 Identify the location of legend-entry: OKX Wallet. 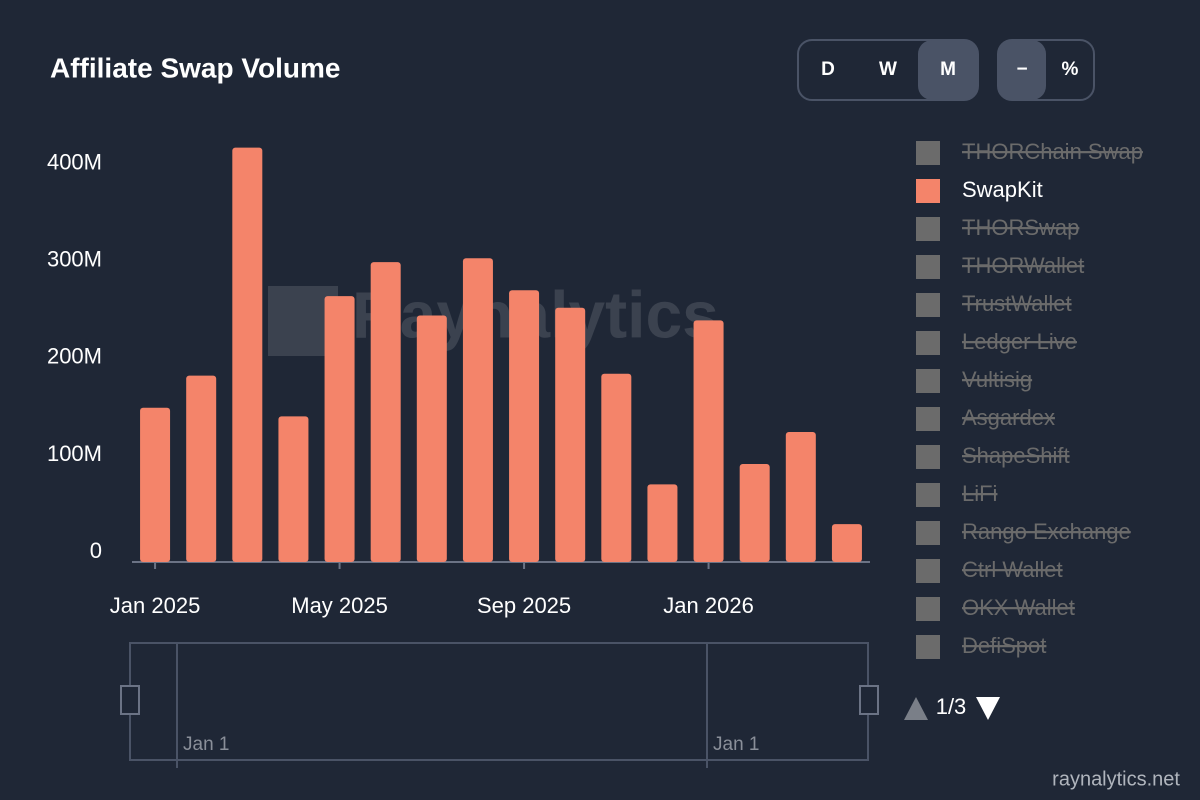
(1018, 607).